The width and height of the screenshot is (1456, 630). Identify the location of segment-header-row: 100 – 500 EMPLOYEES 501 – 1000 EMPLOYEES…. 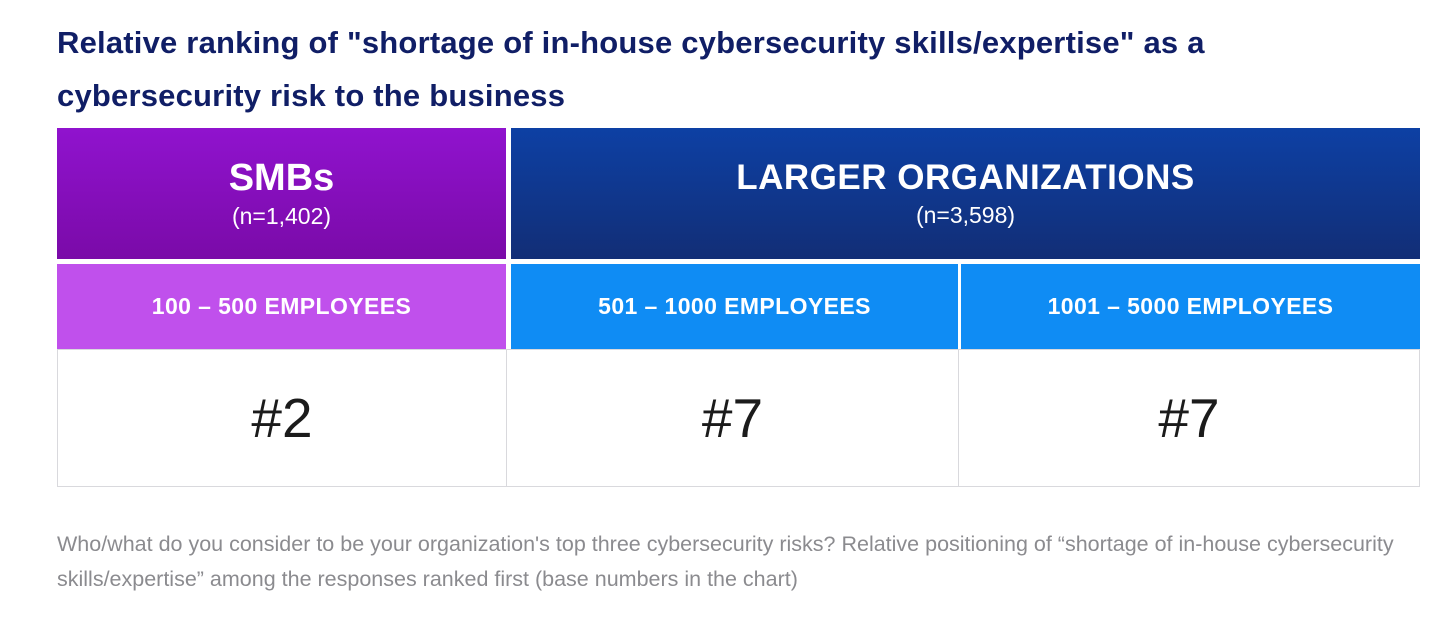
(738, 306).